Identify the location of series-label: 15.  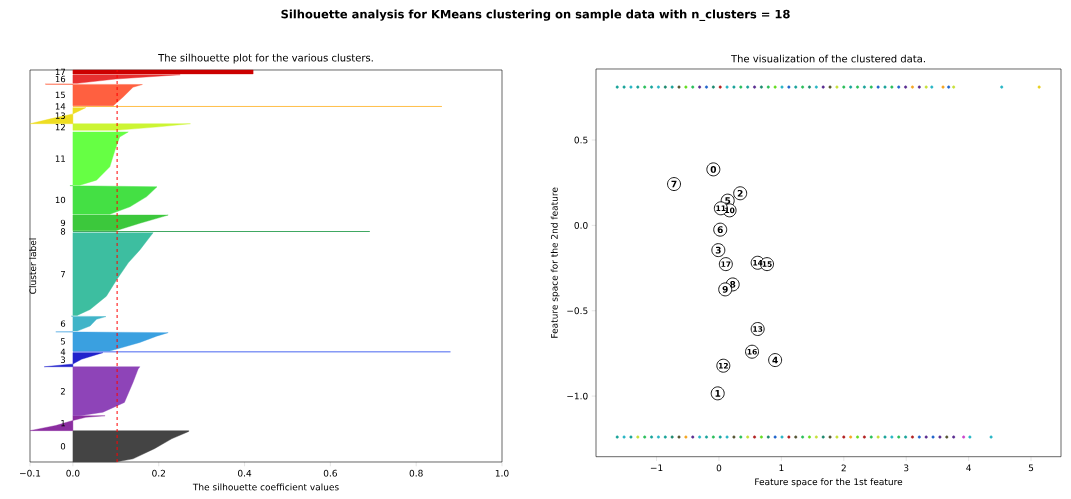
(60, 95).